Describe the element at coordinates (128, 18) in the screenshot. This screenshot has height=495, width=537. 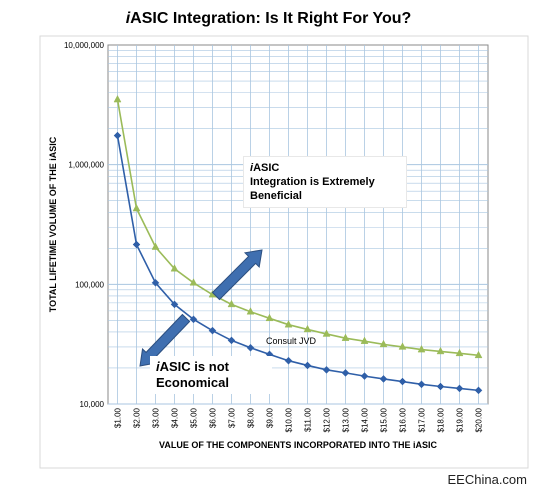
I see `chart-title-prefix: i` at that location.